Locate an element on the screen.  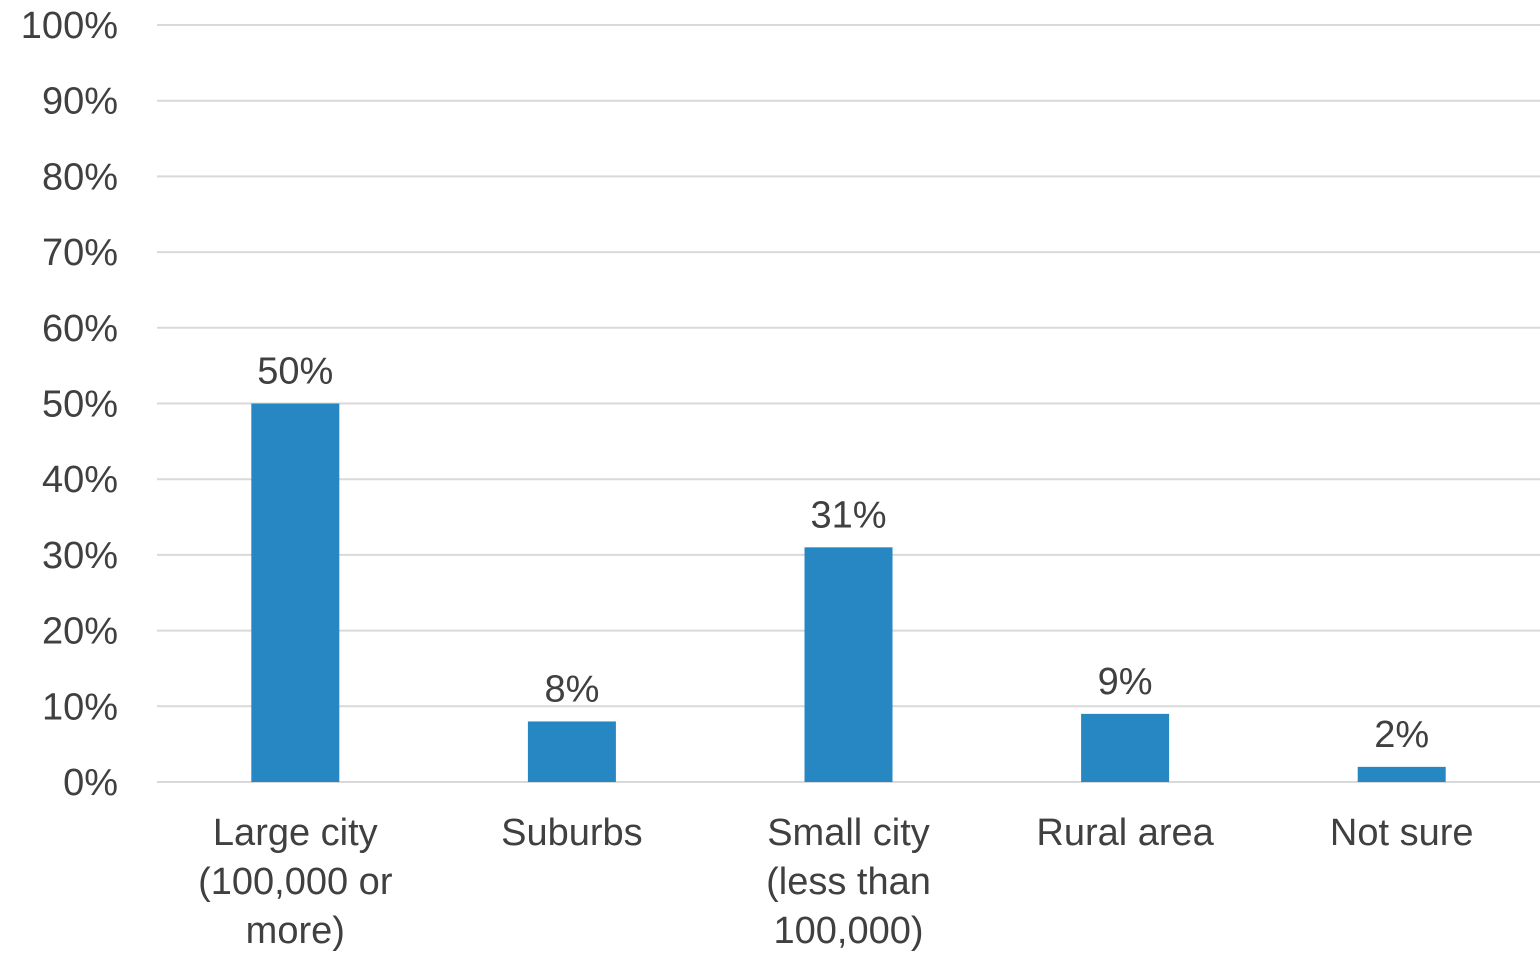
y-tick-label: 60% is located at coordinates (80, 329).